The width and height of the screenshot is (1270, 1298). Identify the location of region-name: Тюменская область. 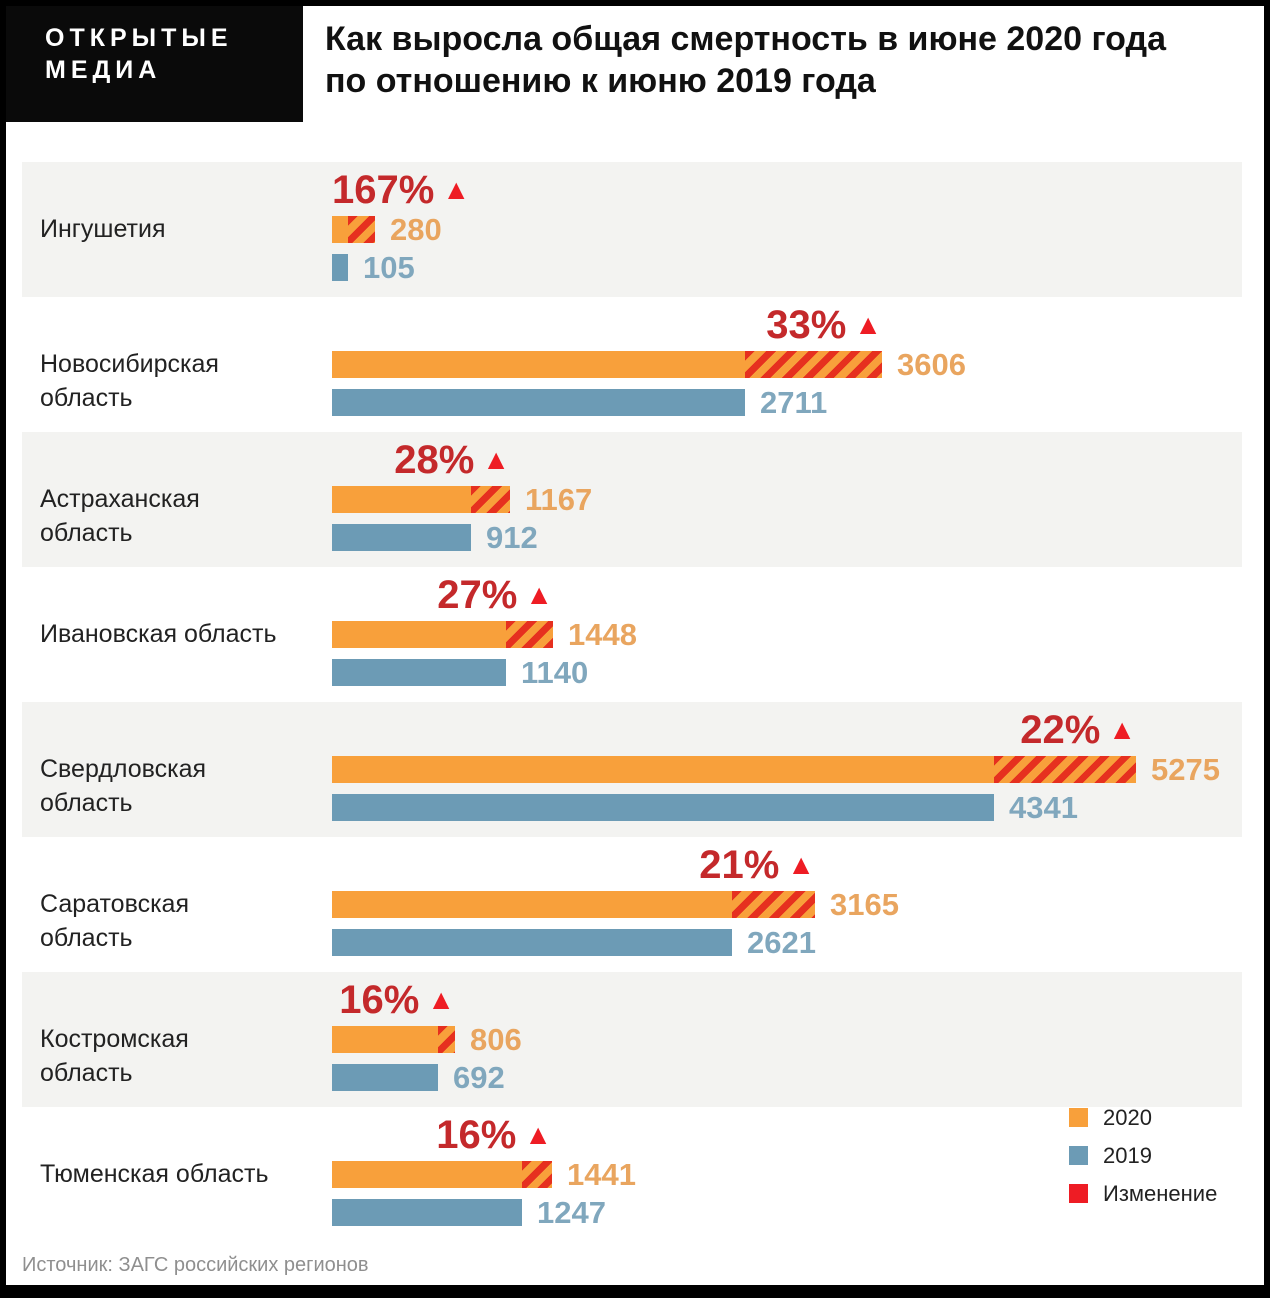
(154, 1174).